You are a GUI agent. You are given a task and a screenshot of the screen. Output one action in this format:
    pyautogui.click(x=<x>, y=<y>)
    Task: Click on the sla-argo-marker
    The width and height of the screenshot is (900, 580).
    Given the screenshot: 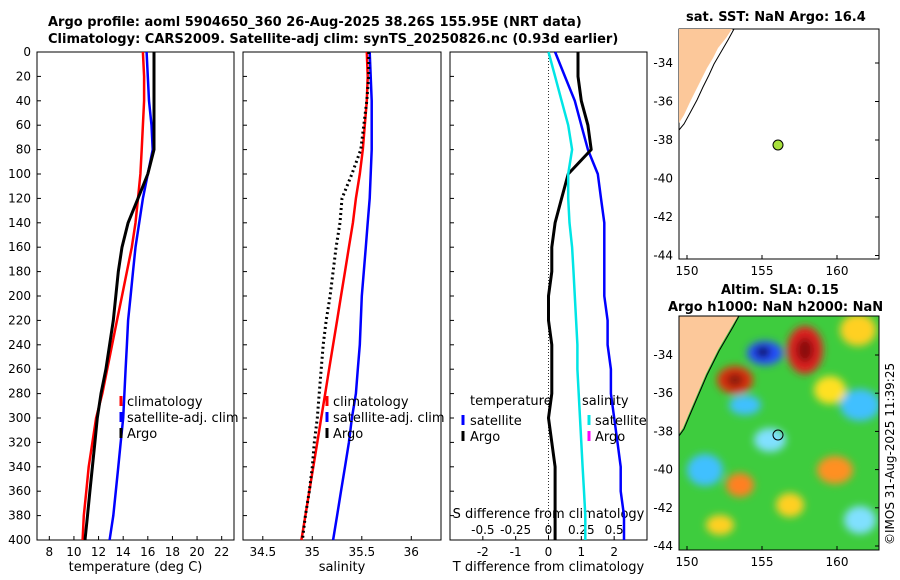 What is the action you would take?
    pyautogui.click(x=778, y=435)
    